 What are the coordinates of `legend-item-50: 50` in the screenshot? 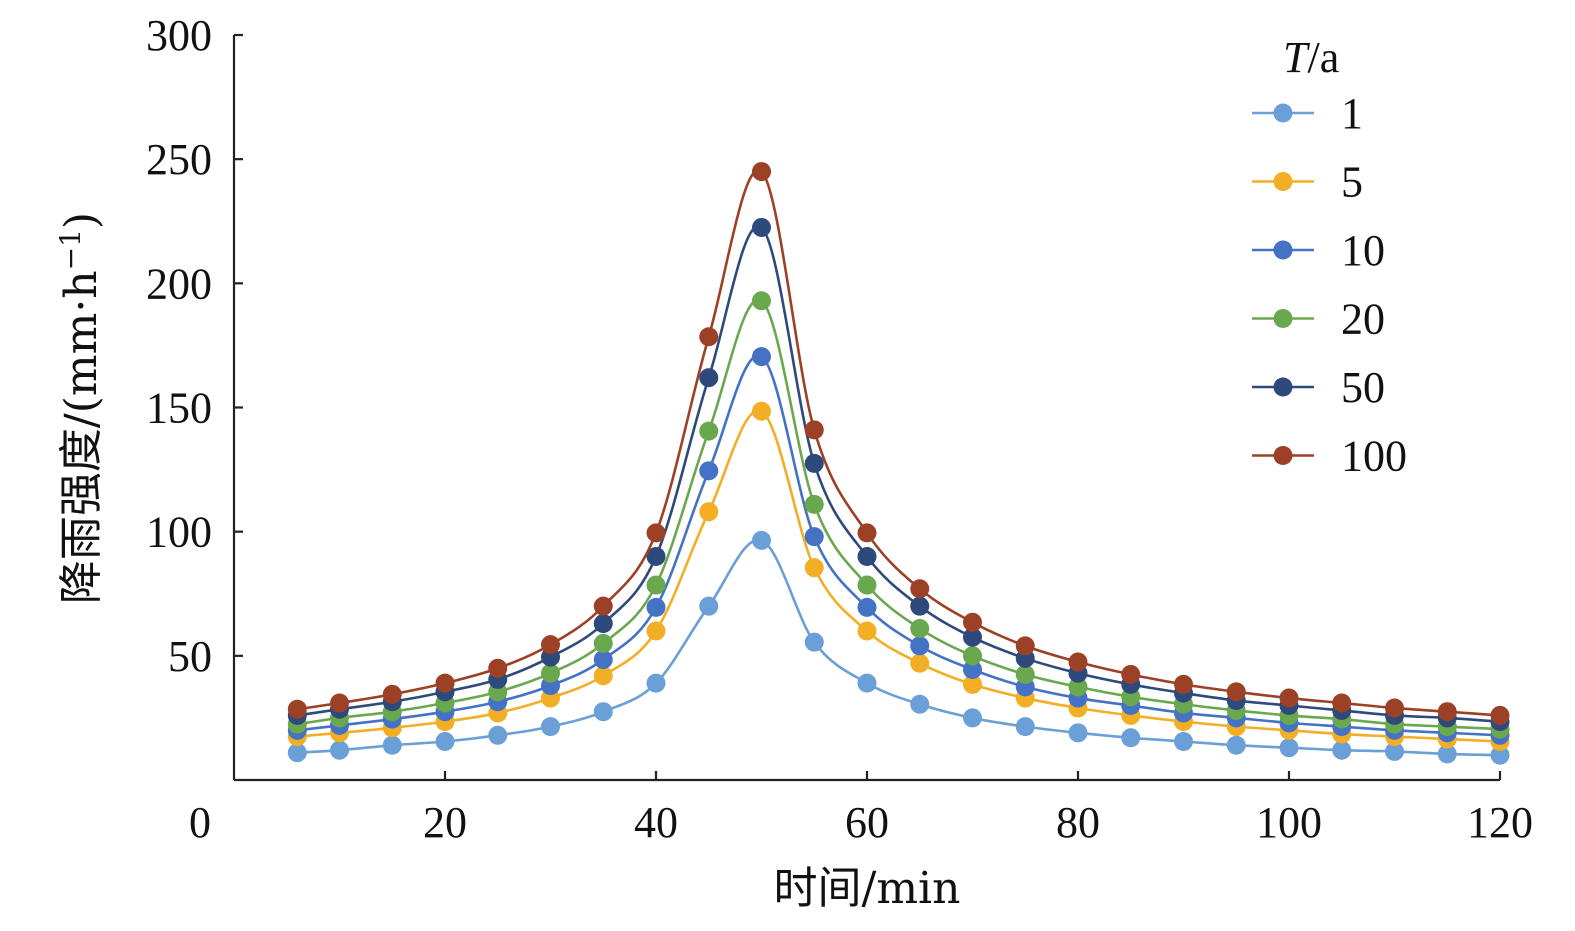 It's located at (1318, 387).